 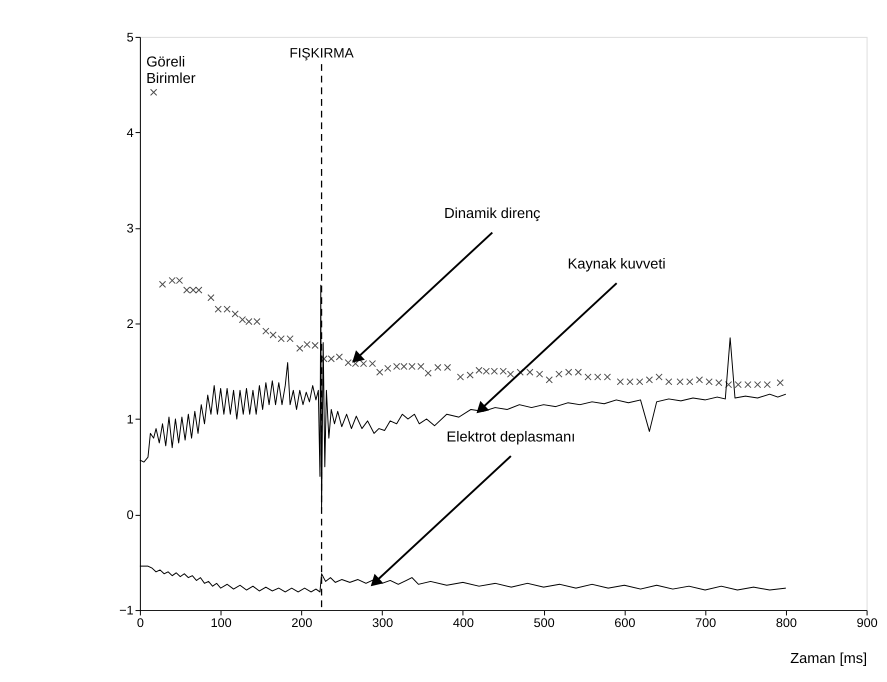 I want to click on y-tick-label: 1, so click(x=130, y=419).